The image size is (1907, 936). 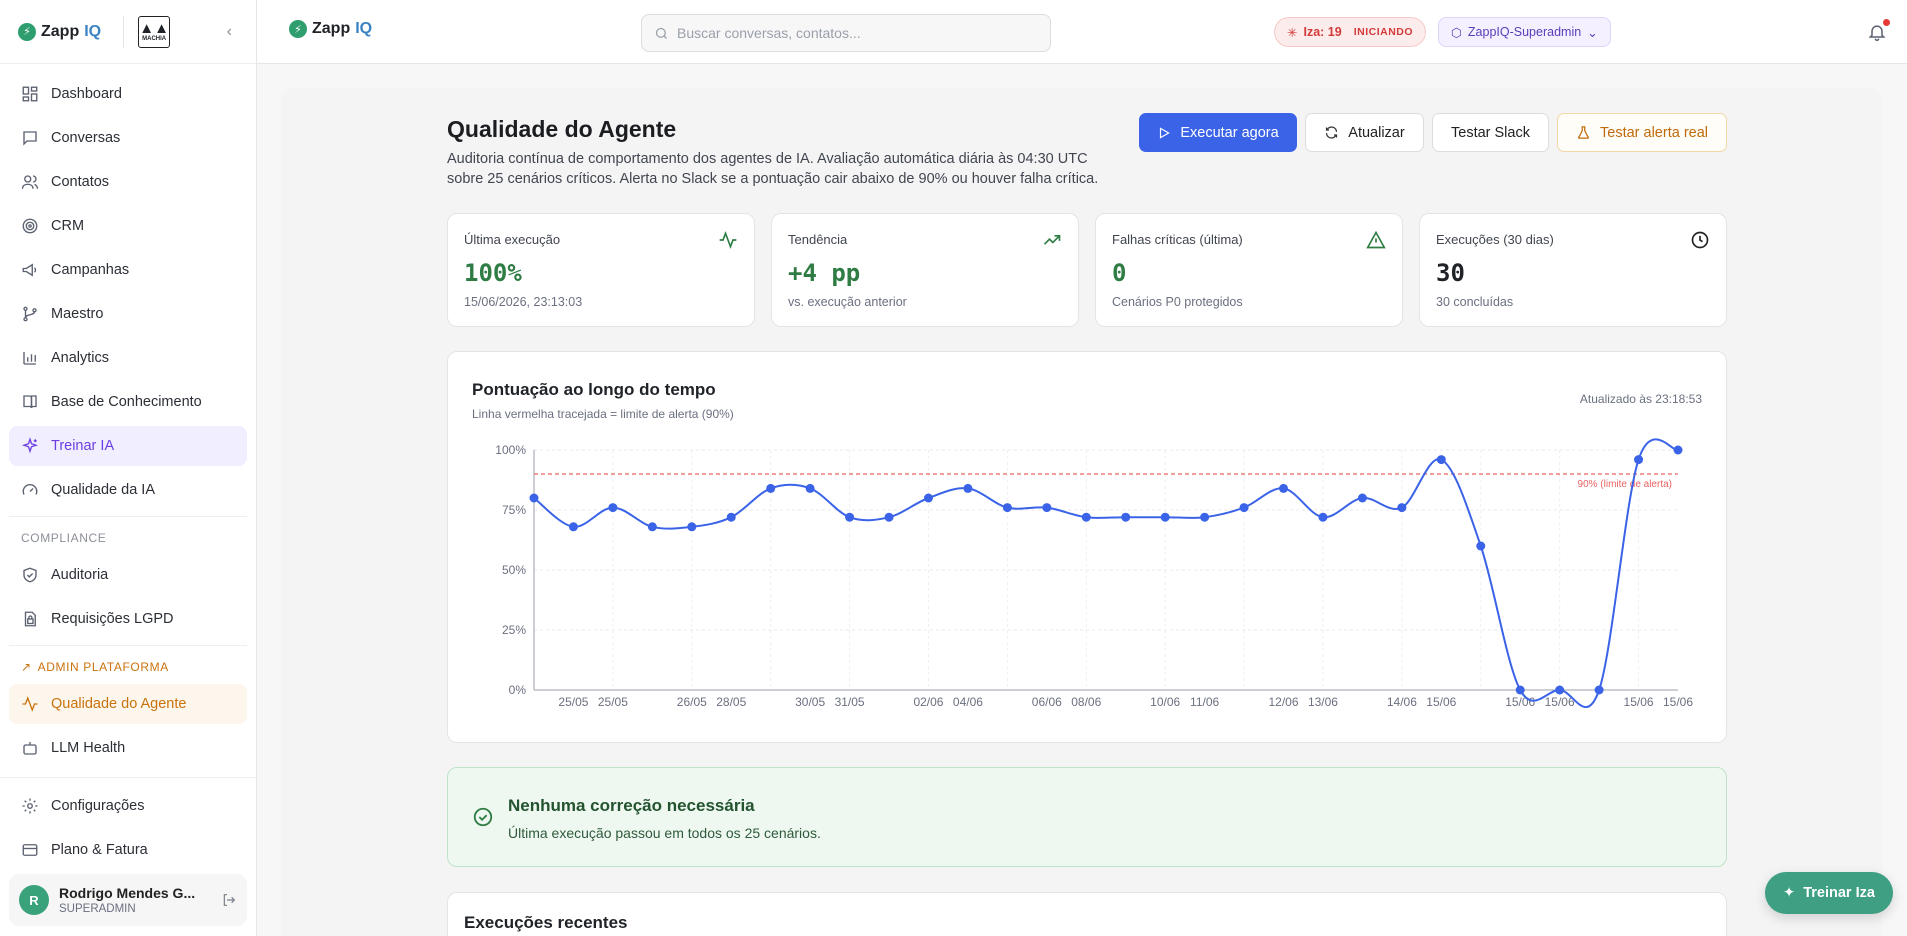 I want to click on x-tick-label: 30/05, so click(x=810, y=702).